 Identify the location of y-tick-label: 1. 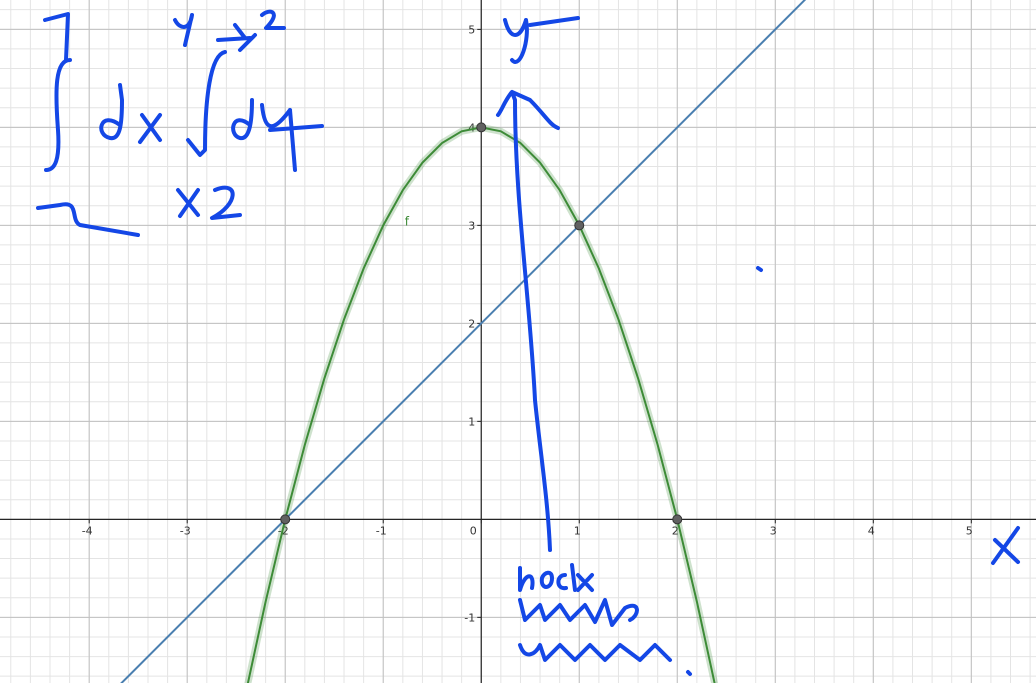
(471, 421).